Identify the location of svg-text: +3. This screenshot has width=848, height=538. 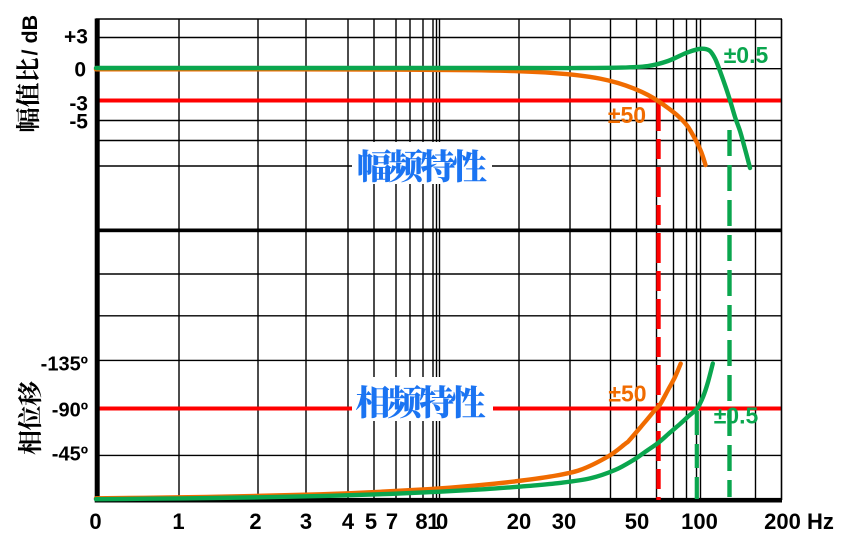
(76, 37).